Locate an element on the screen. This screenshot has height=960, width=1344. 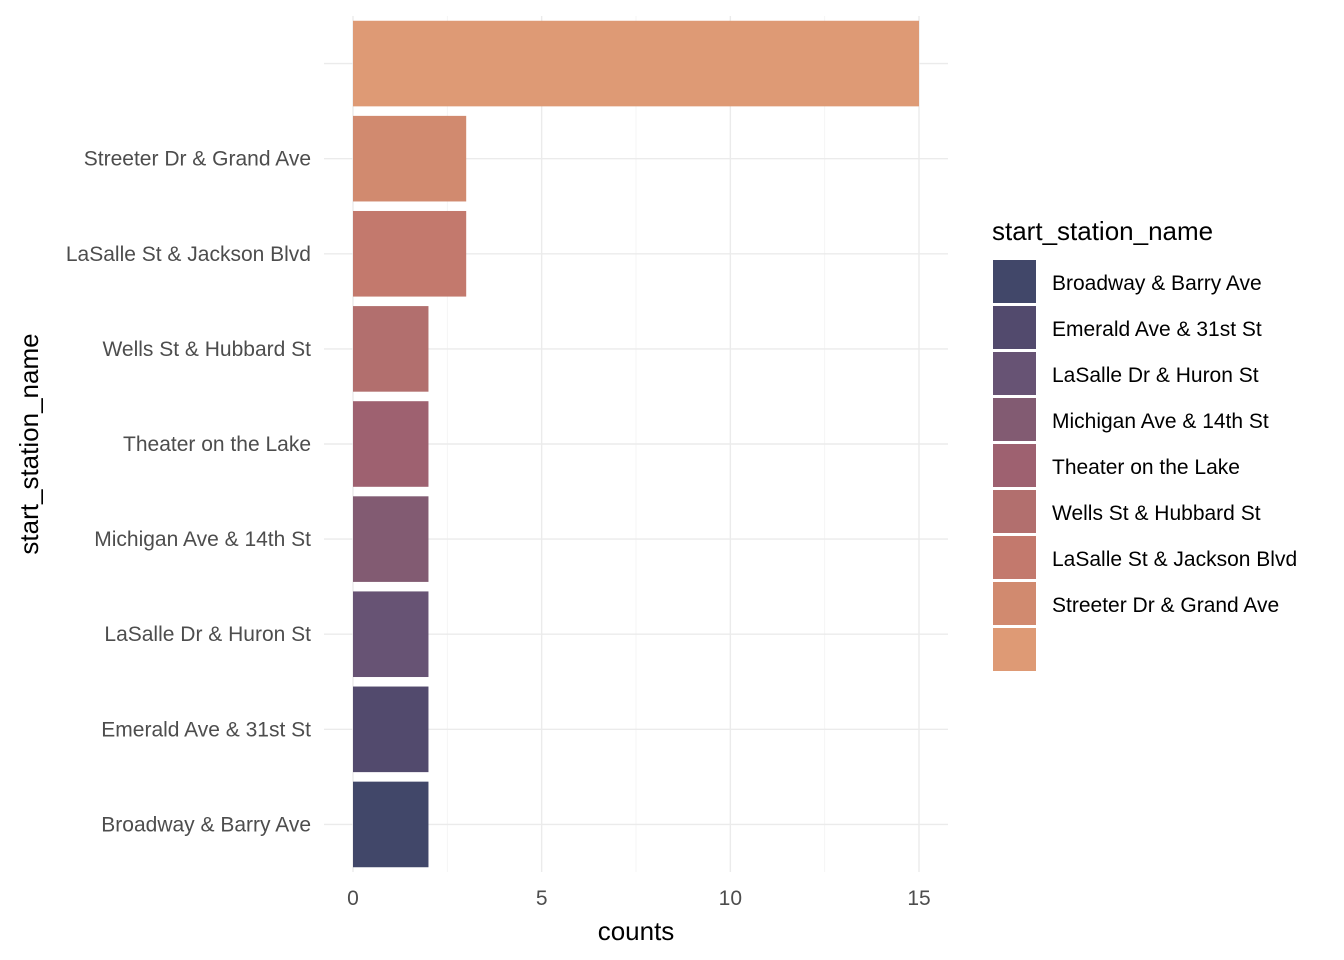
y-tick-label: Theater on the Lake is located at coordinates (217, 444).